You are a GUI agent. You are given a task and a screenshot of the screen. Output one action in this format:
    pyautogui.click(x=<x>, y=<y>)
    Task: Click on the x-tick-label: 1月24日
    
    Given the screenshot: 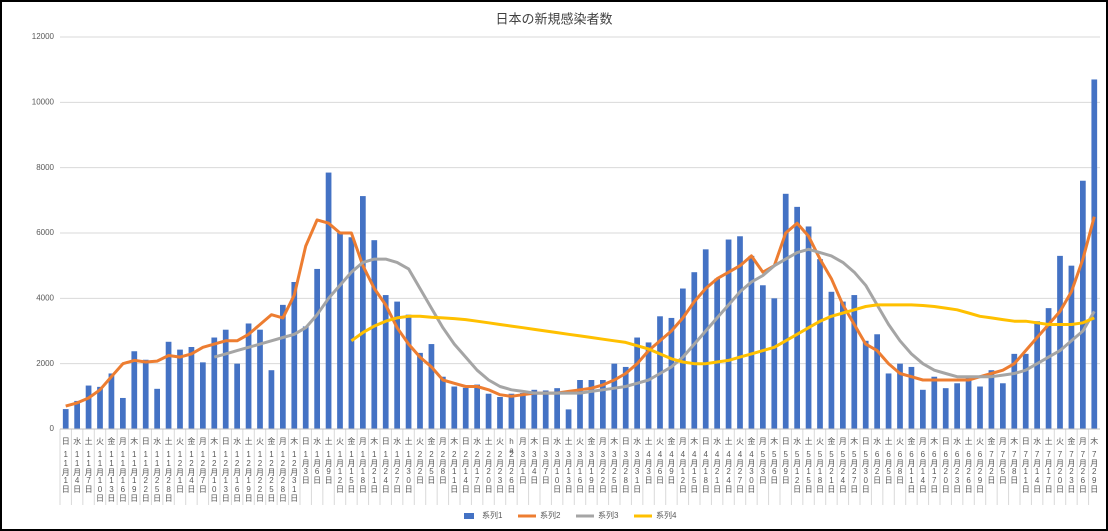 What is the action you would take?
    pyautogui.click(x=385, y=472)
    